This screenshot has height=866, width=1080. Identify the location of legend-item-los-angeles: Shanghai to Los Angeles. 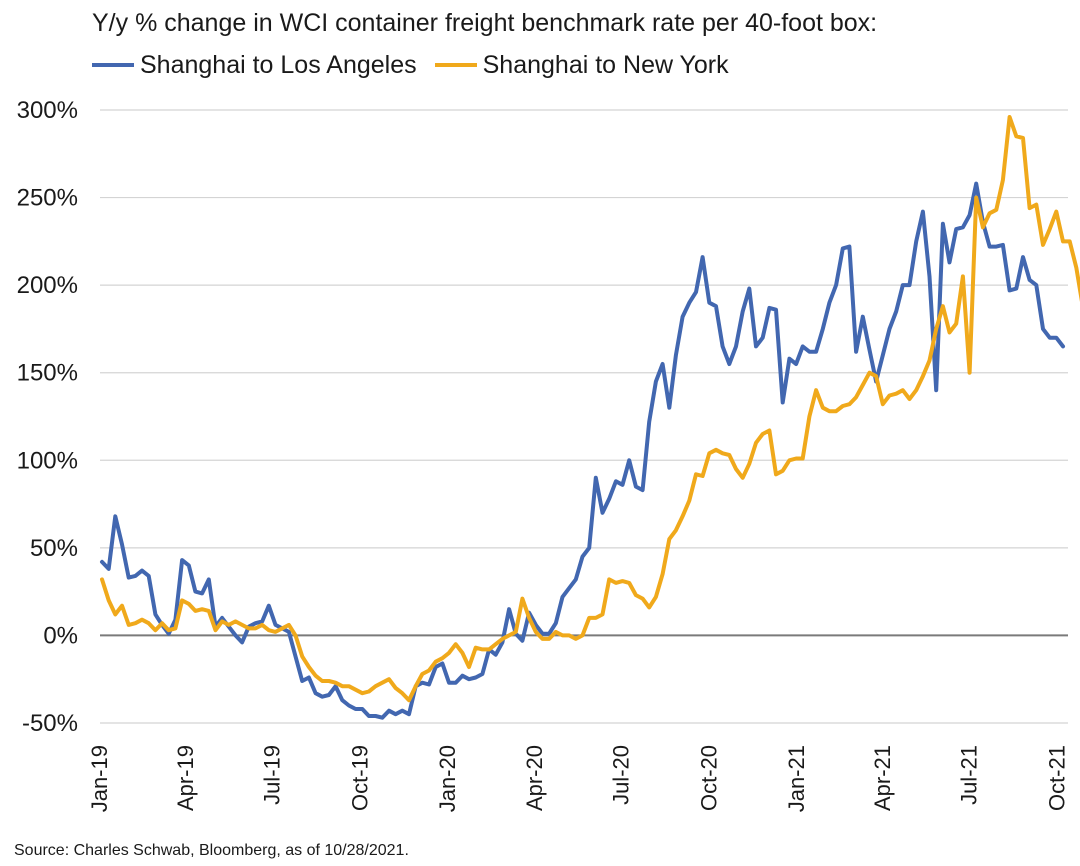
(254, 65).